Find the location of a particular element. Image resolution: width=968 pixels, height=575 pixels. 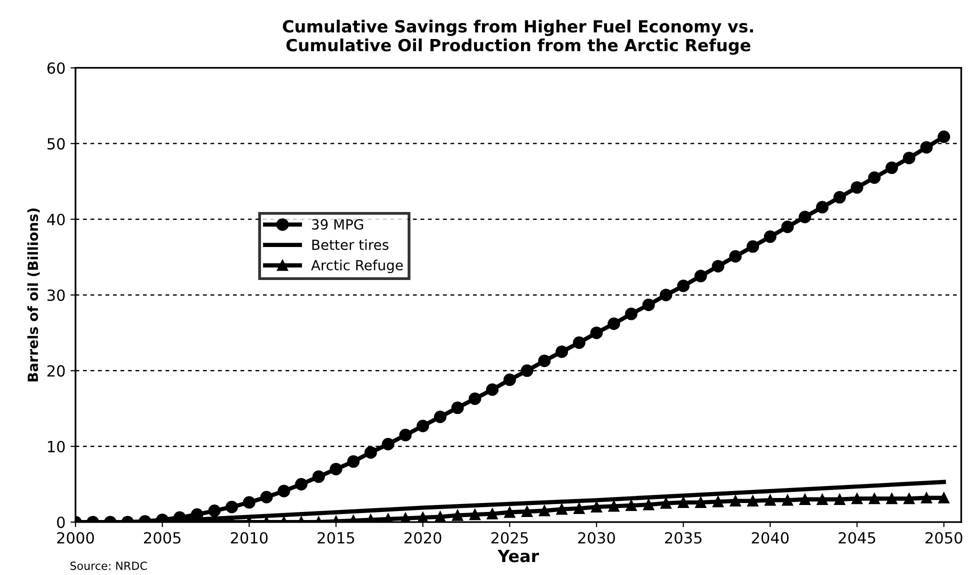

x-tick-label: 2010 is located at coordinates (249, 538).